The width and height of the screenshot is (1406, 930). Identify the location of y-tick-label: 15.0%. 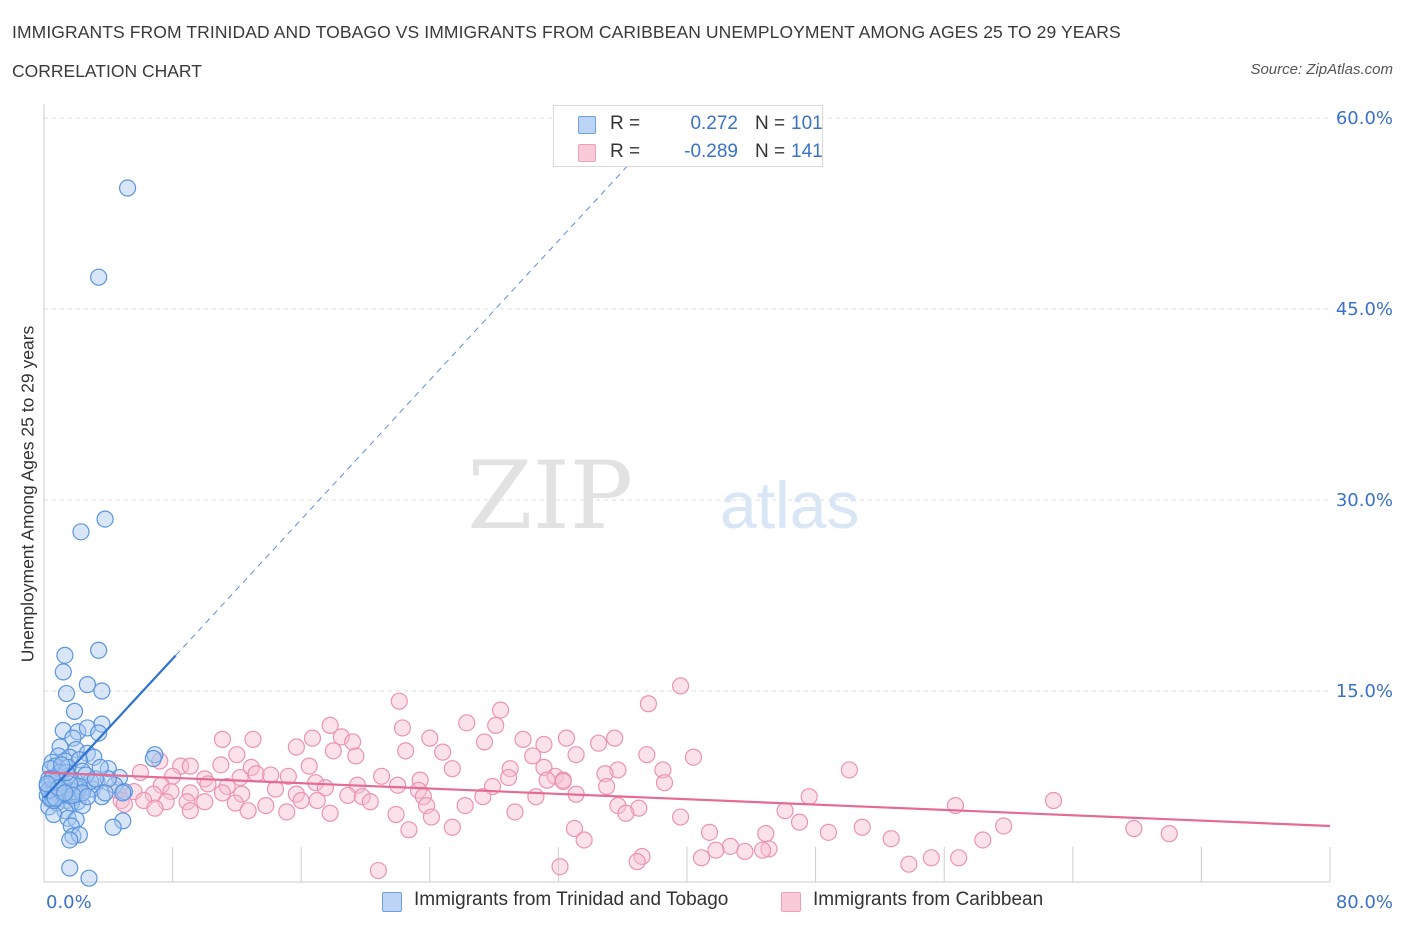
(1364, 691).